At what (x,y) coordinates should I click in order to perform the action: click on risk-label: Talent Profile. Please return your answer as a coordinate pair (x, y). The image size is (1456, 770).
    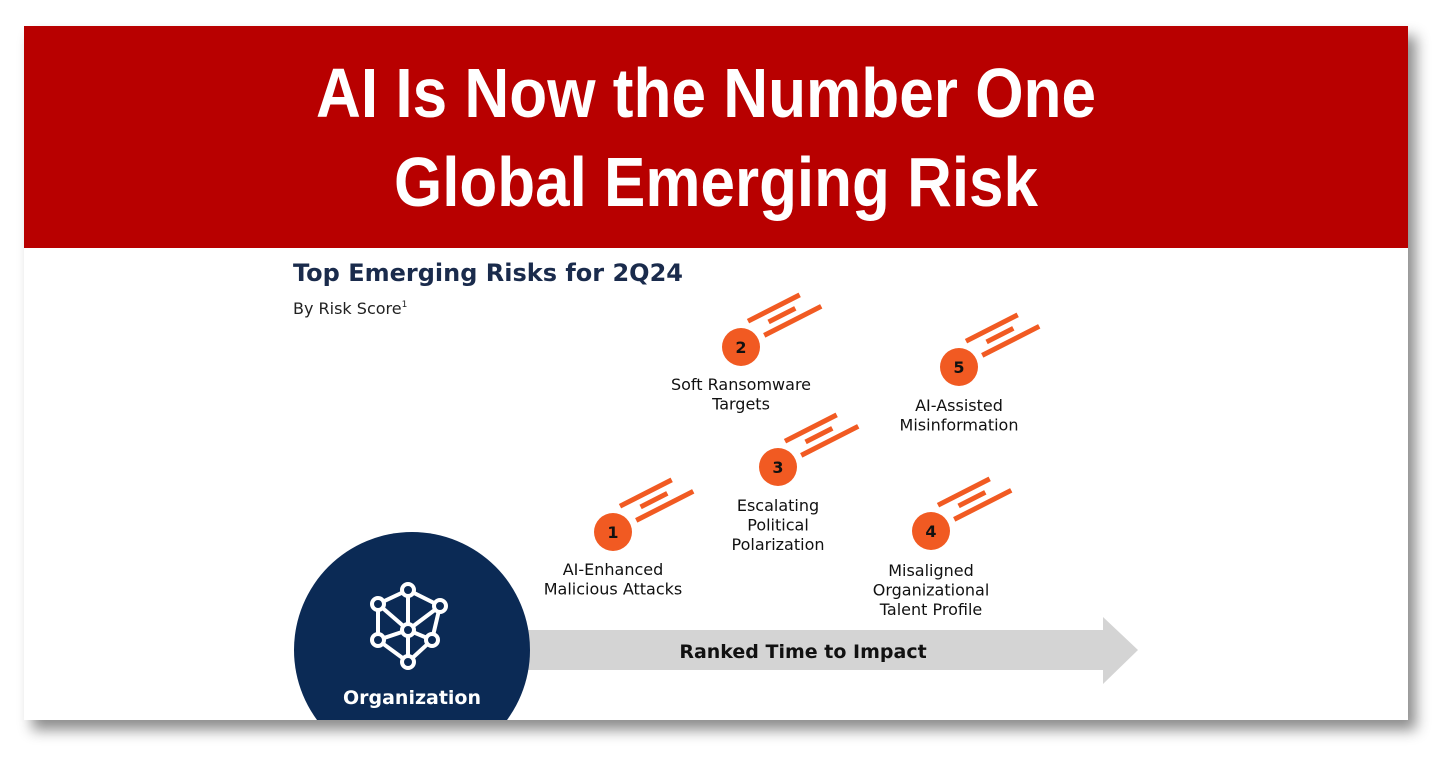
    Looking at the image, I should click on (930, 609).